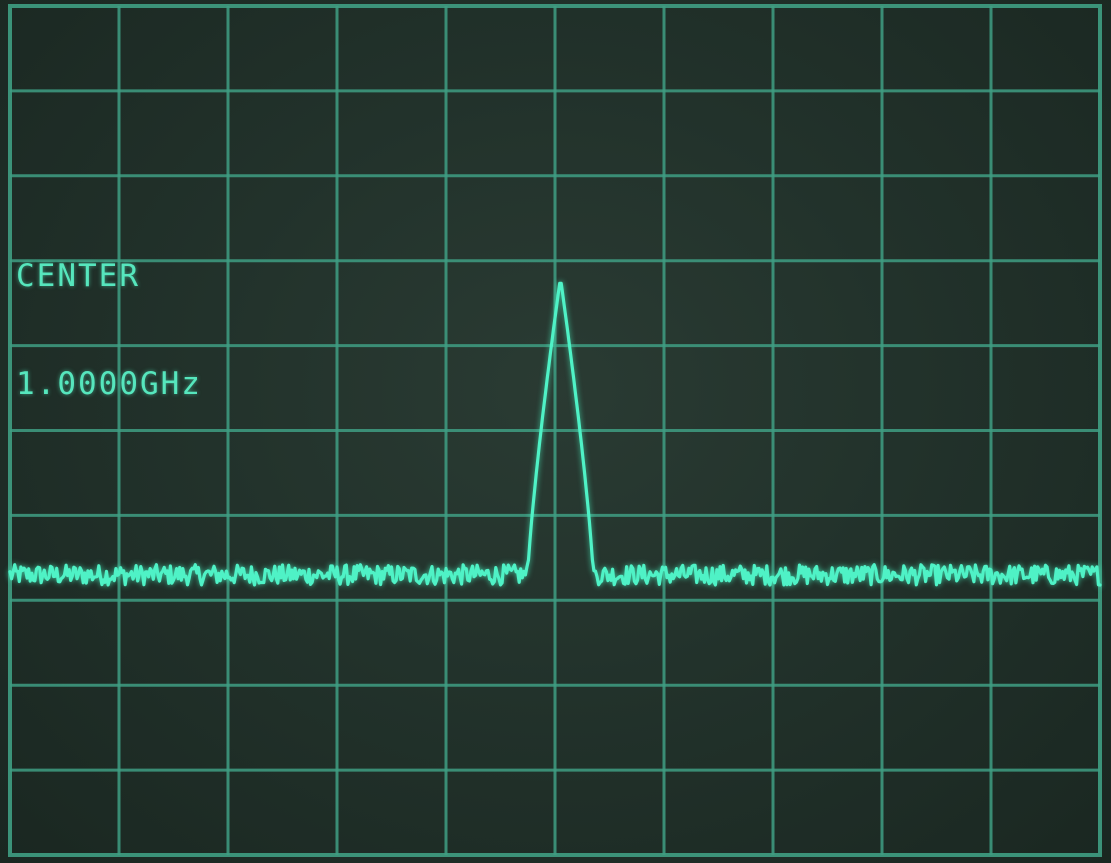  Describe the element at coordinates (78, 276) in the screenshot. I see `center-label: CENTER` at that location.